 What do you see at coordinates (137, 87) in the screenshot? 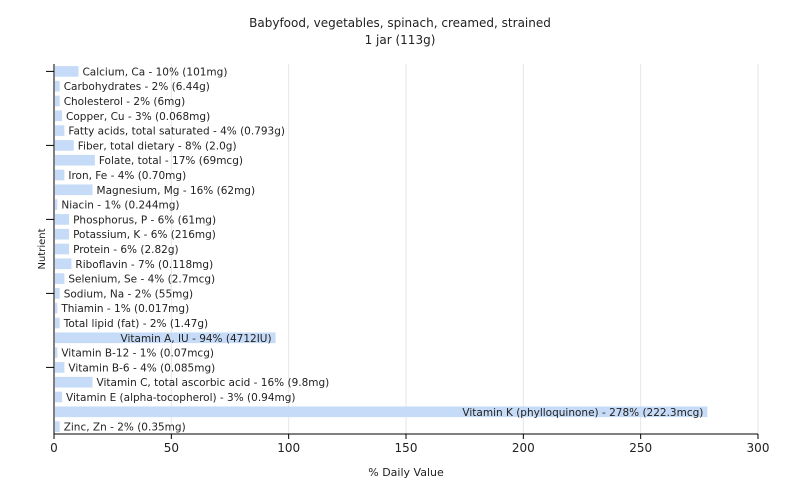
I see `bar-label: Carbohydrates - 2% (6.44g)` at bounding box center [137, 87].